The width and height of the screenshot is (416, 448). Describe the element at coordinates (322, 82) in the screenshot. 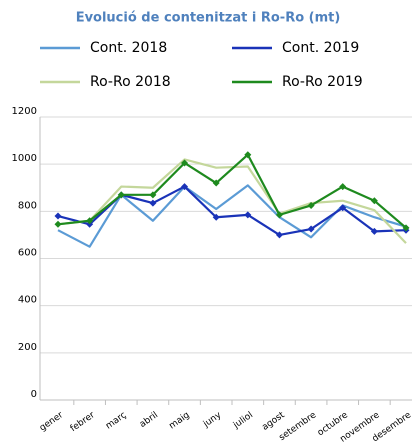

I see `legend-label: Ro-Ro 2019` at that location.